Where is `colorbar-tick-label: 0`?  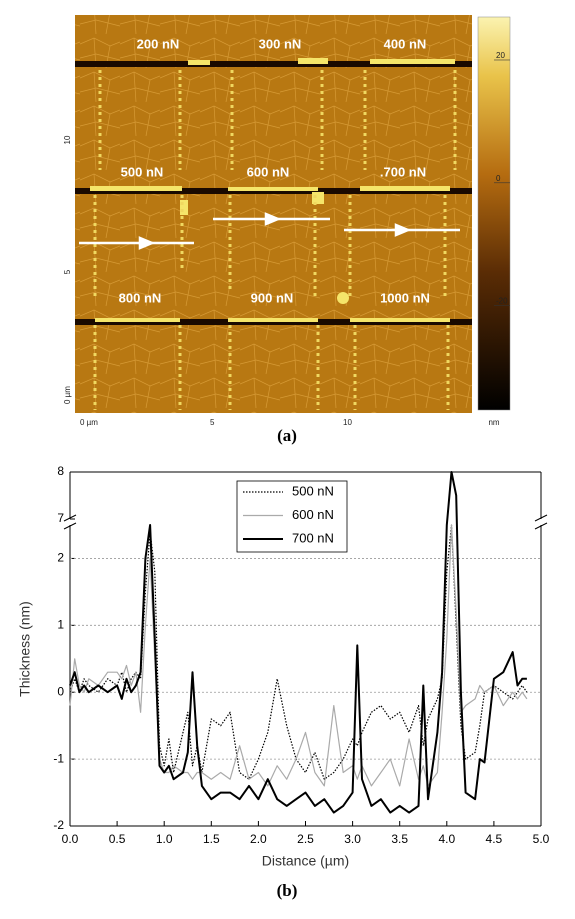 colorbar-tick-label: 0 is located at coordinates (498, 178).